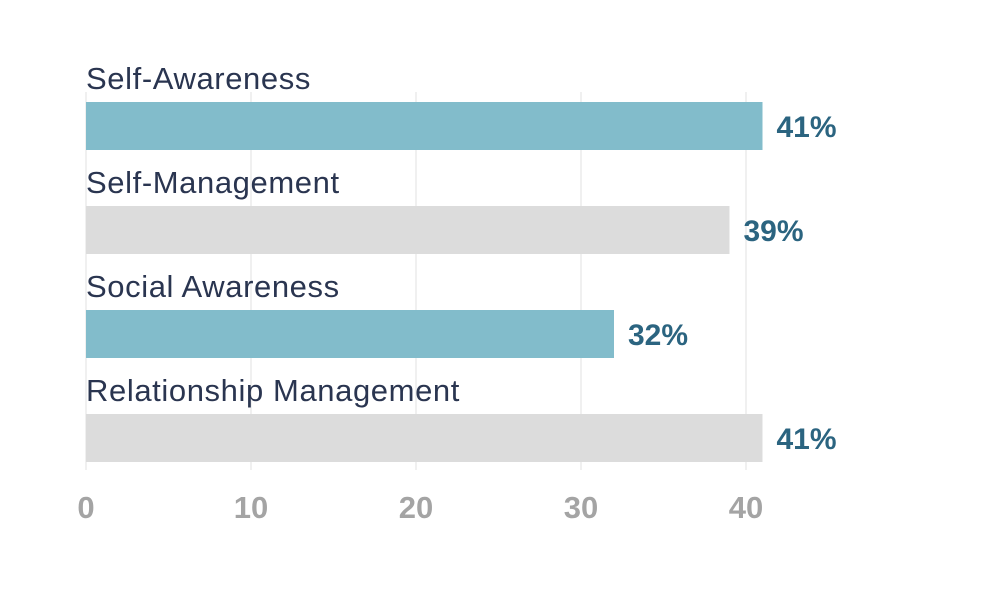 This screenshot has height=592, width=982. I want to click on category-label: Relationship Management, so click(273, 390).